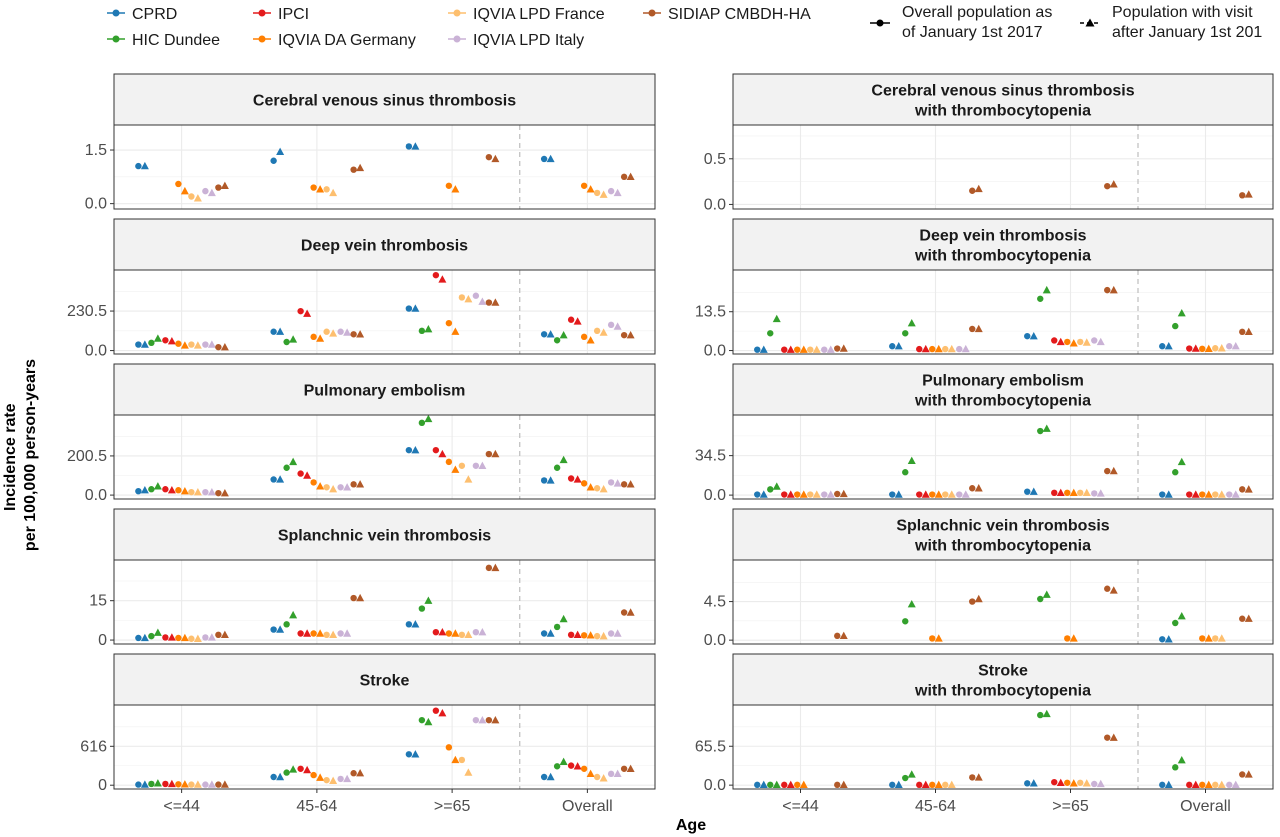  What do you see at coordinates (1113, 590) in the screenshot?
I see `point-65-sidiap-cmbdh-ha-visit` at bounding box center [1113, 590].